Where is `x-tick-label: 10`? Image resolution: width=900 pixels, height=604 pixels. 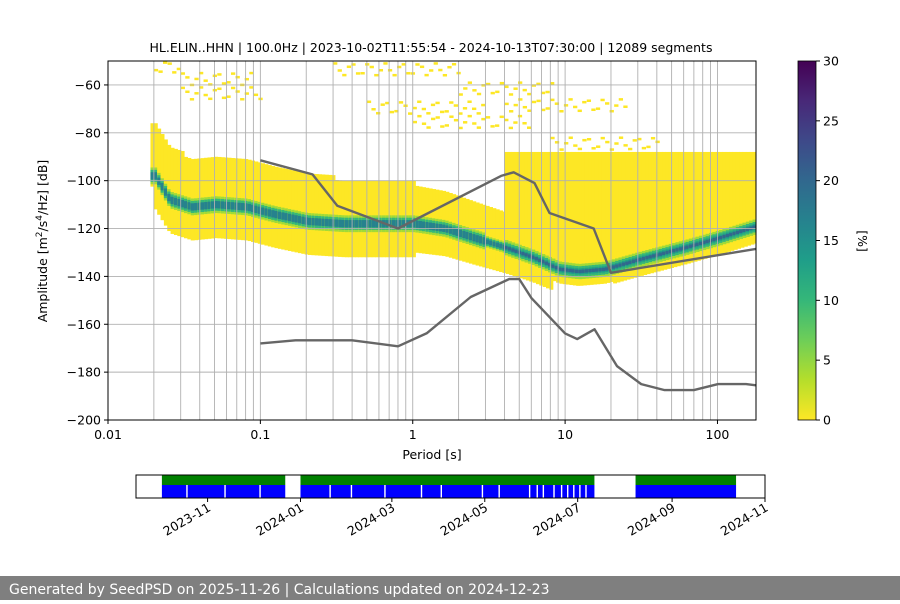
x-tick-label: 10 is located at coordinates (565, 434).